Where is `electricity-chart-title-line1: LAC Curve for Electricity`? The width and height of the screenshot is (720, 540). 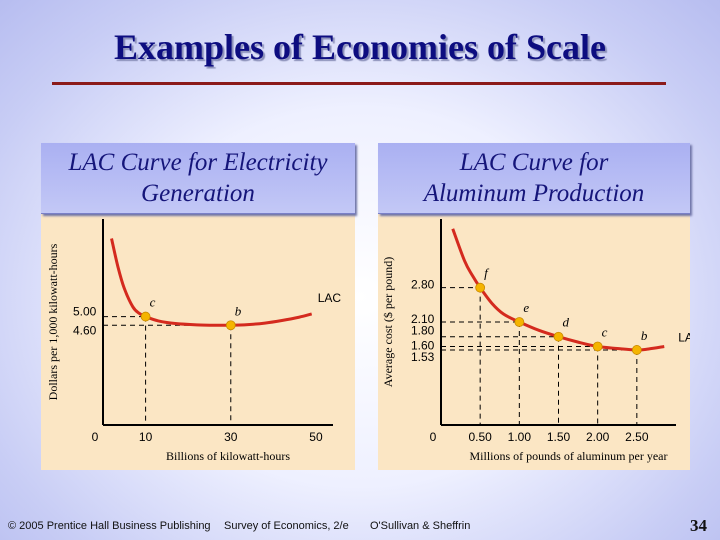 electricity-chart-title-line1: LAC Curve for Electricity is located at coordinates (198, 162).